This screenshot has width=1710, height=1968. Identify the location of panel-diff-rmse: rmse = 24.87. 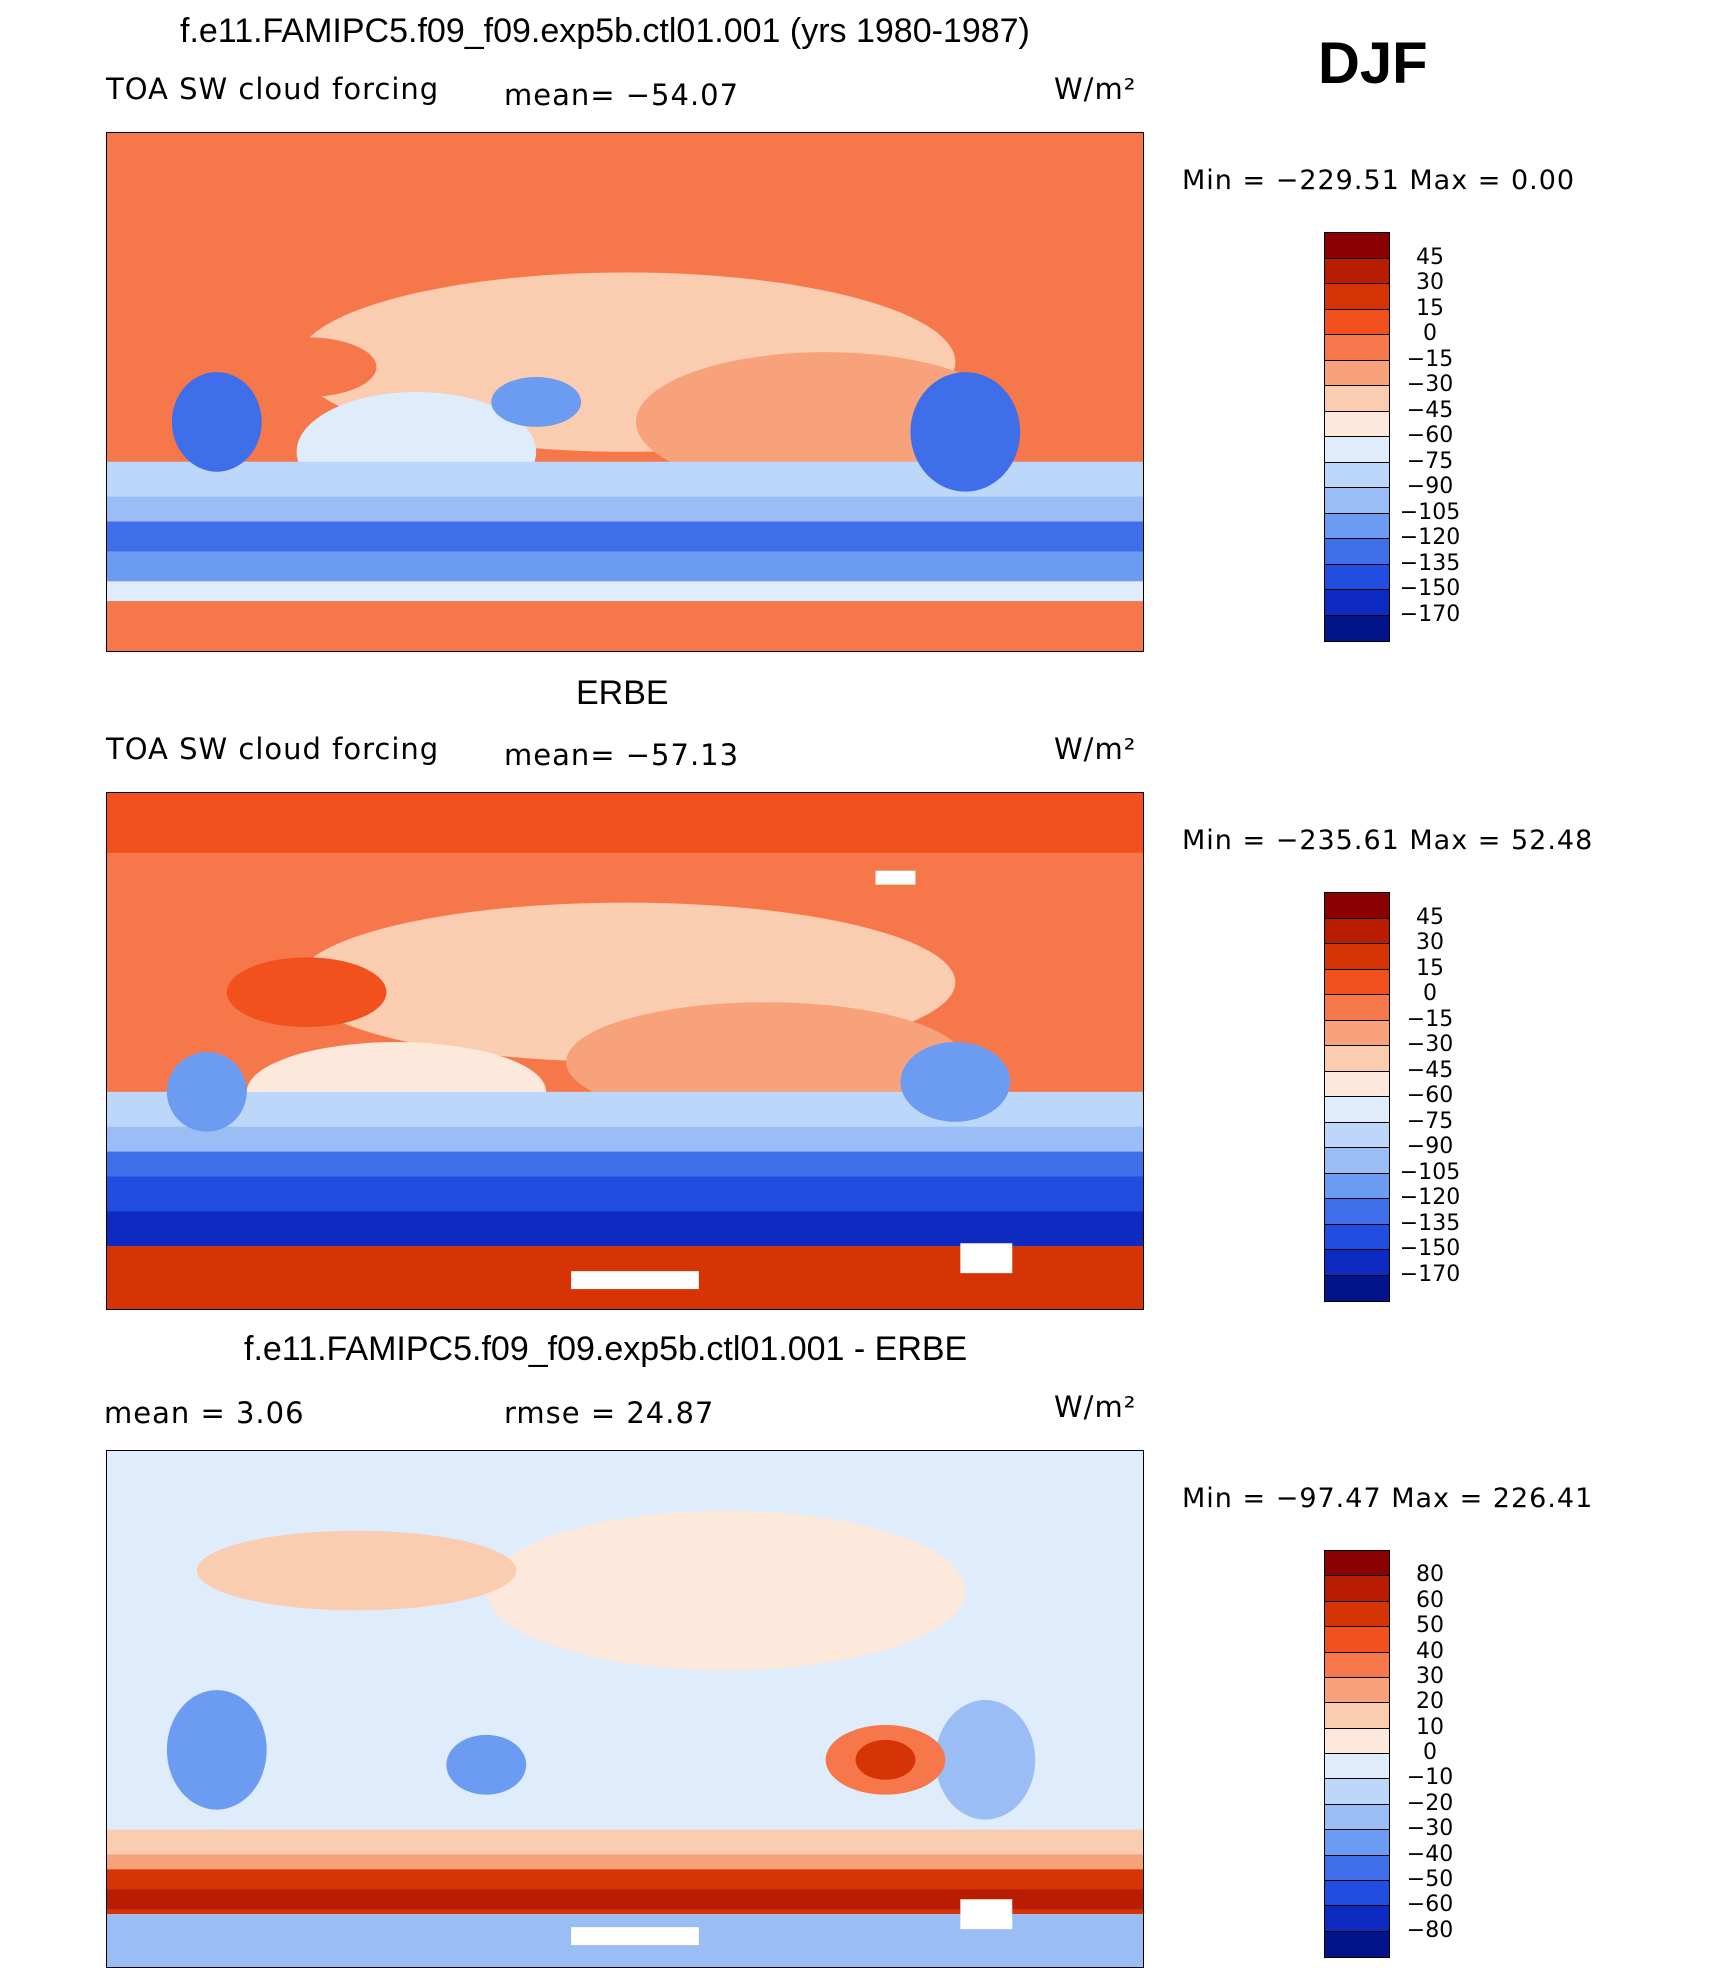
(609, 1413).